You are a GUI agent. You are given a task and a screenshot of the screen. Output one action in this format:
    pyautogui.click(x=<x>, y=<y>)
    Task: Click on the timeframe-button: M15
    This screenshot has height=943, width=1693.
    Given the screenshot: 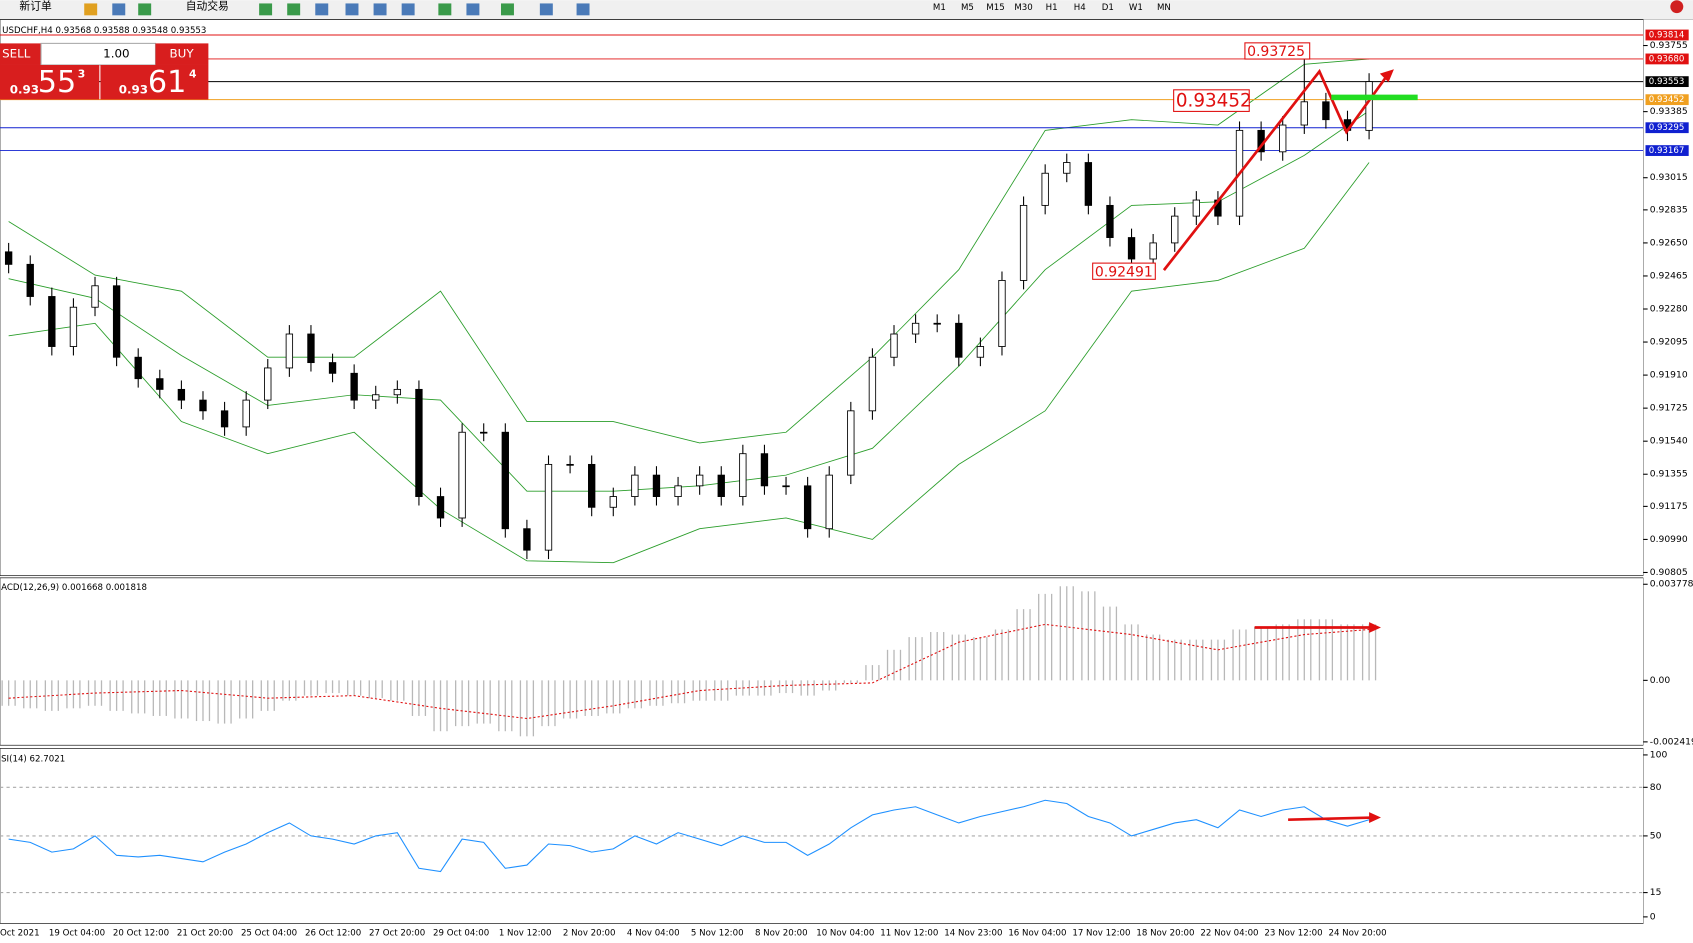 What is the action you would take?
    pyautogui.click(x=995, y=8)
    